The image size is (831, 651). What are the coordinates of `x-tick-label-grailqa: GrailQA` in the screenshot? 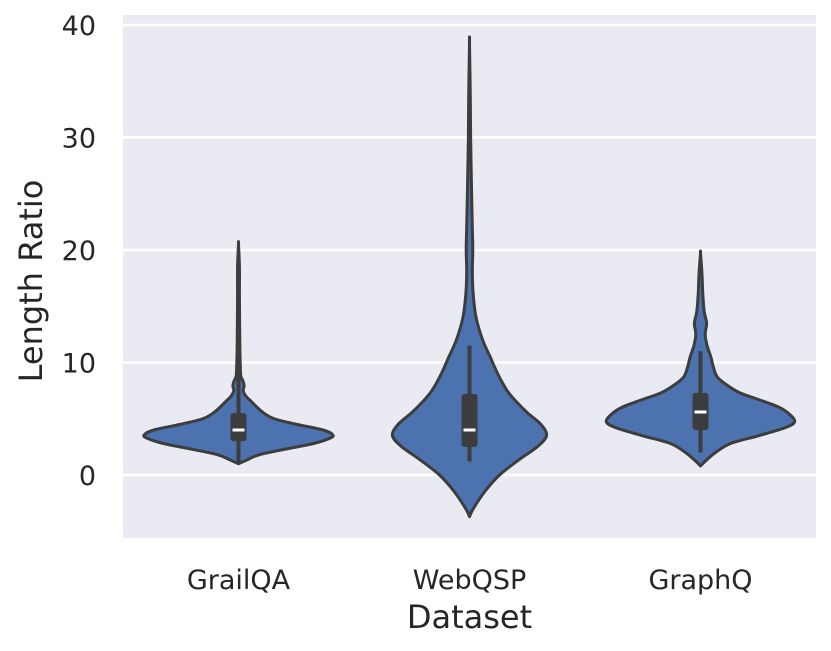 It's located at (239, 580).